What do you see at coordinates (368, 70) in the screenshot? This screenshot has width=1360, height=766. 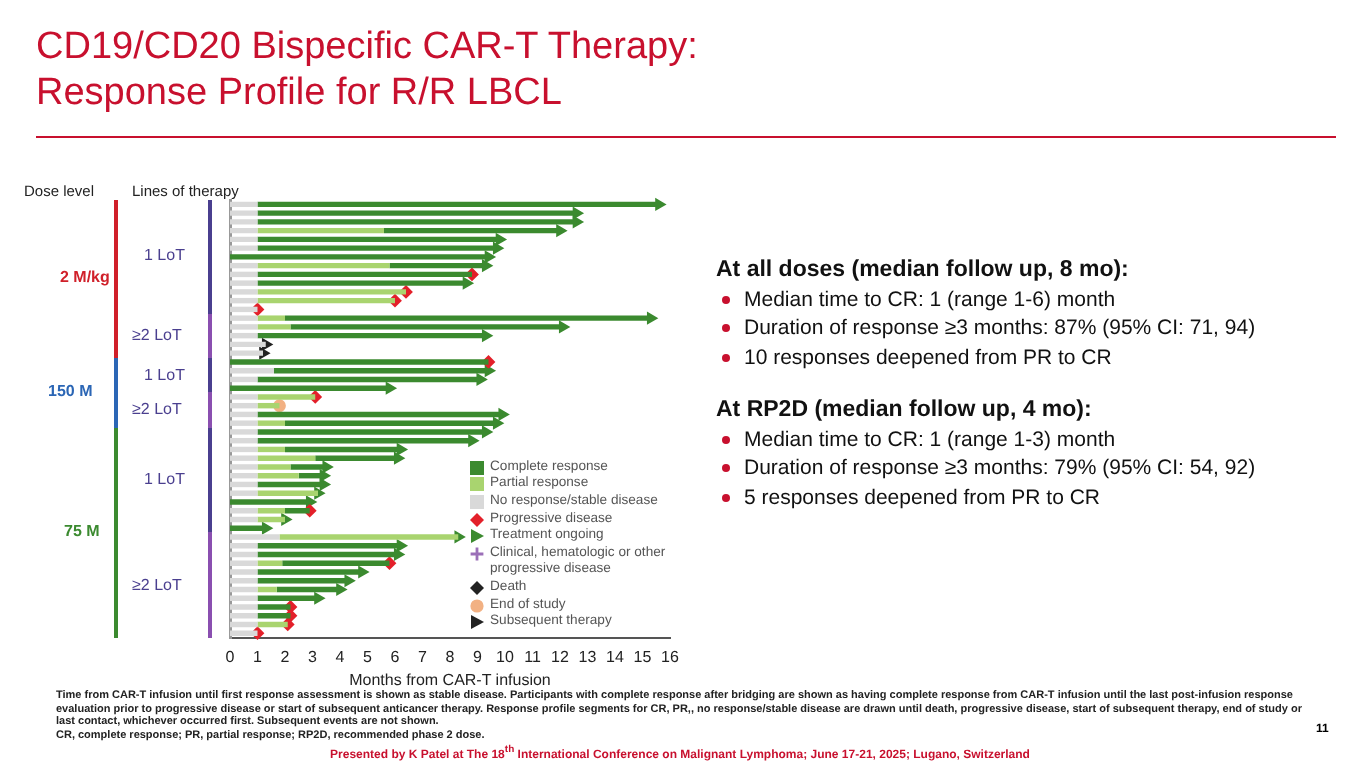 I see `chart-title: CD19/CD20 Bispecific CAR-T Therapy: Response Profile for R/R LBCL` at bounding box center [368, 70].